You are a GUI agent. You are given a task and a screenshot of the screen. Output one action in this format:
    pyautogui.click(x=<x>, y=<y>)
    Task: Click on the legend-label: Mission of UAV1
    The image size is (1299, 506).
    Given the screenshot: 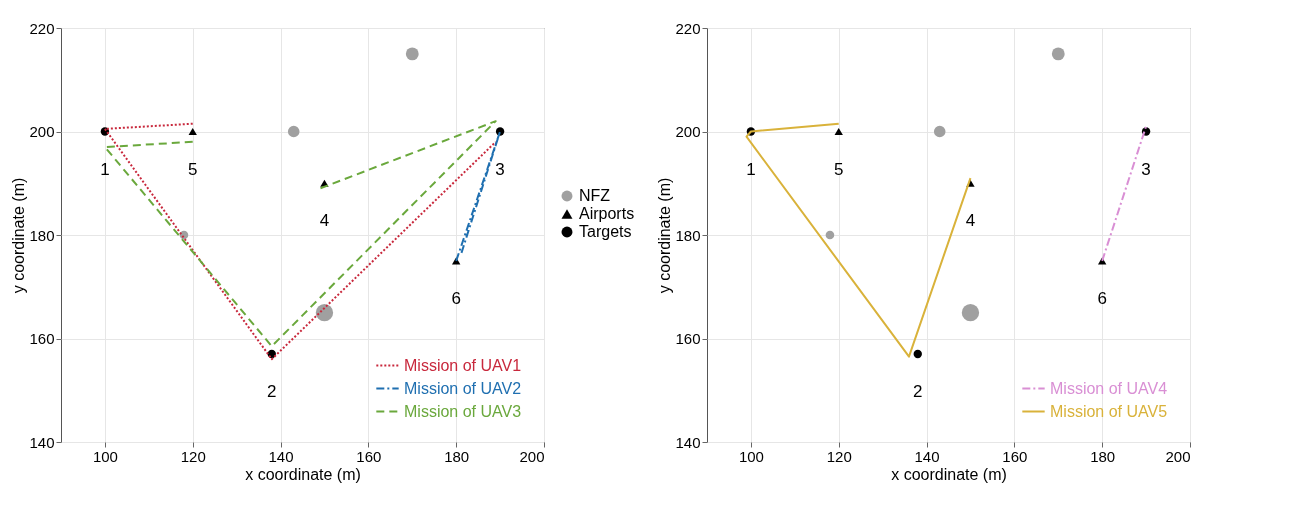 What is the action you would take?
    pyautogui.click(x=463, y=365)
    